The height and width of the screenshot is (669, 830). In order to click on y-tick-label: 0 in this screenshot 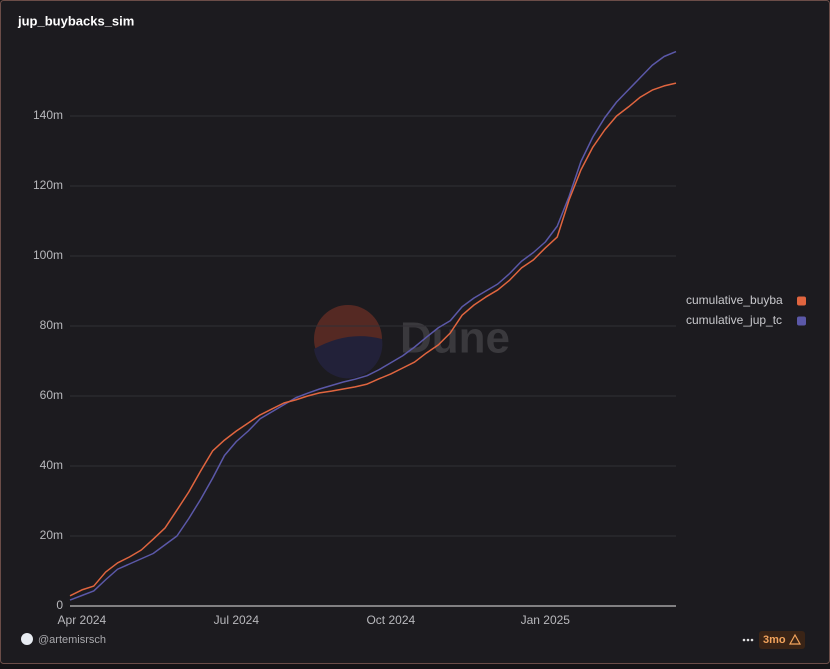, I will do `click(59, 605)`.